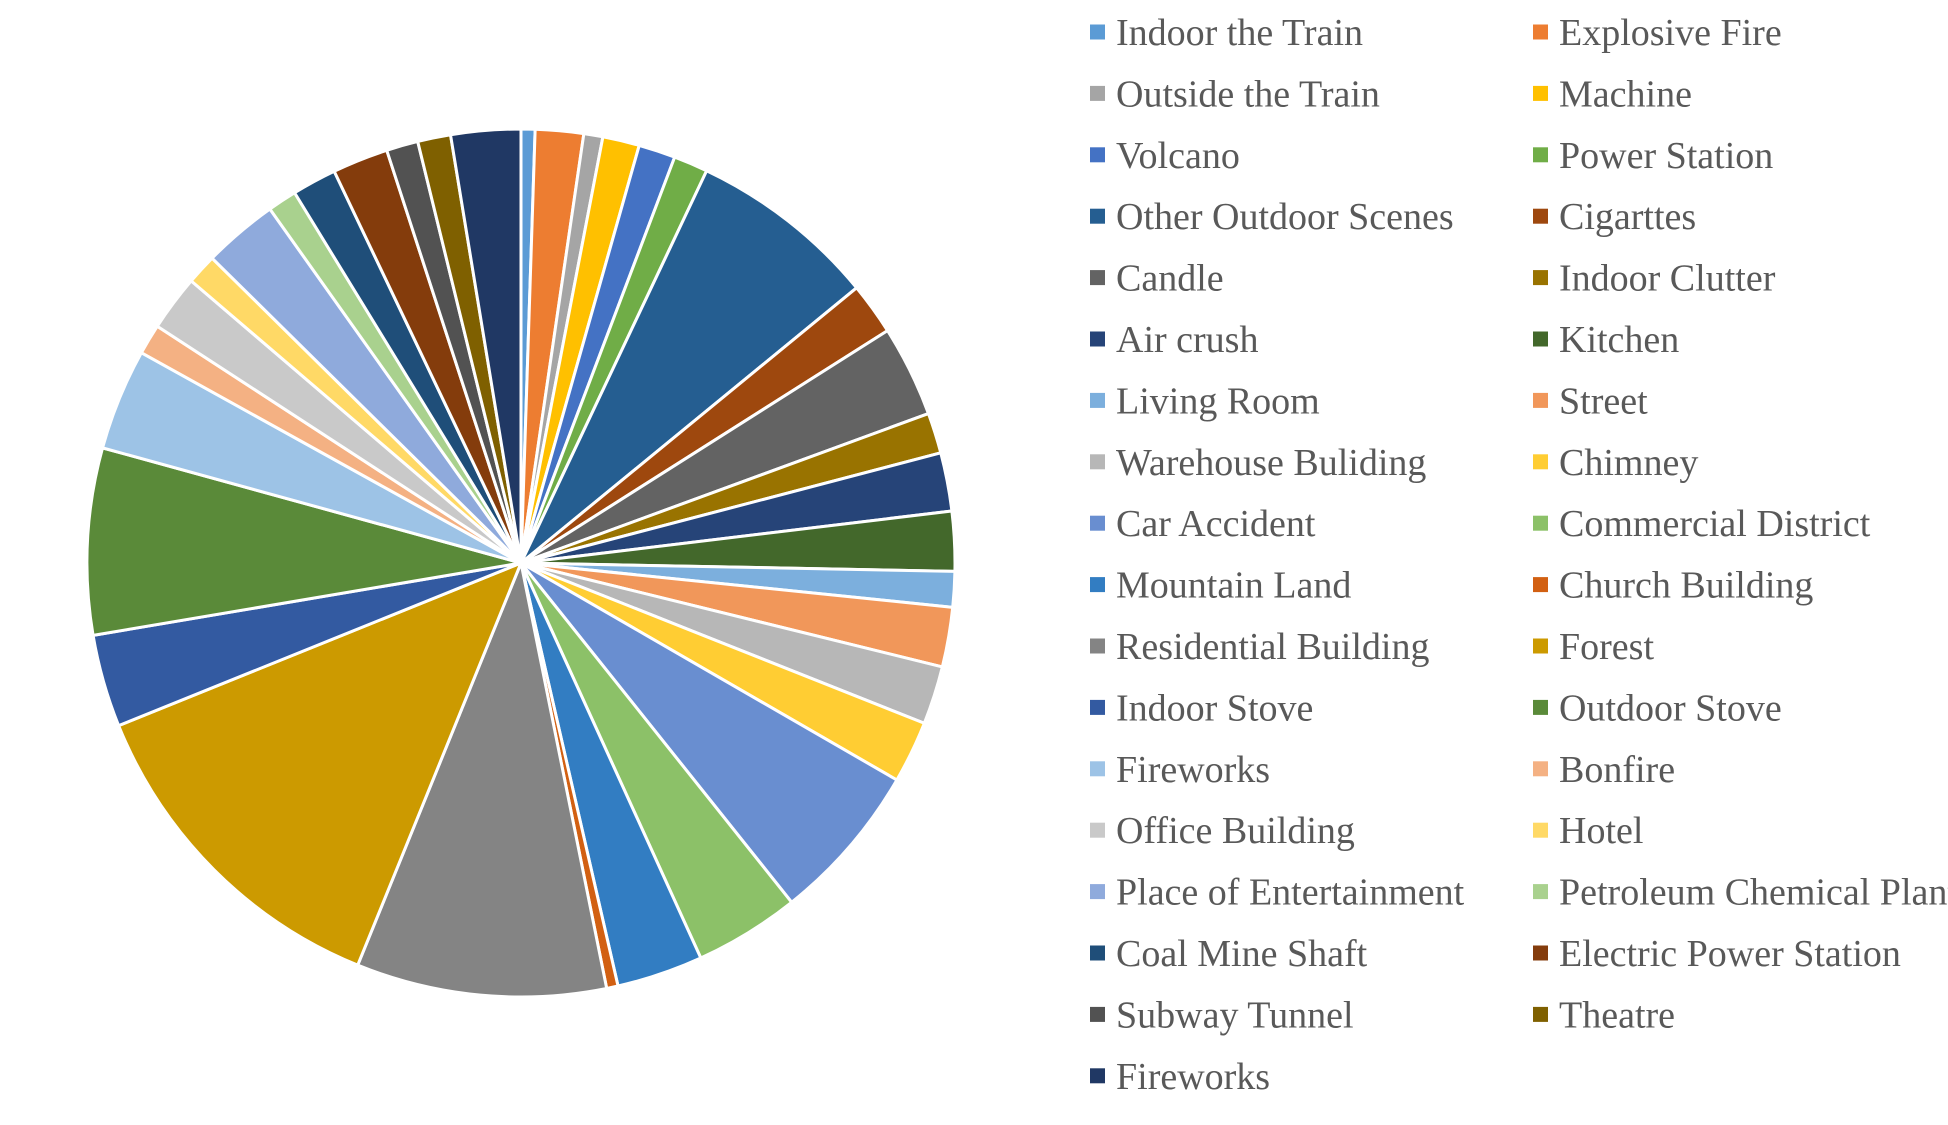 Image resolution: width=1948 pixels, height=1125 pixels. I want to click on legend-item: Place of Entertainment, so click(1277, 893).